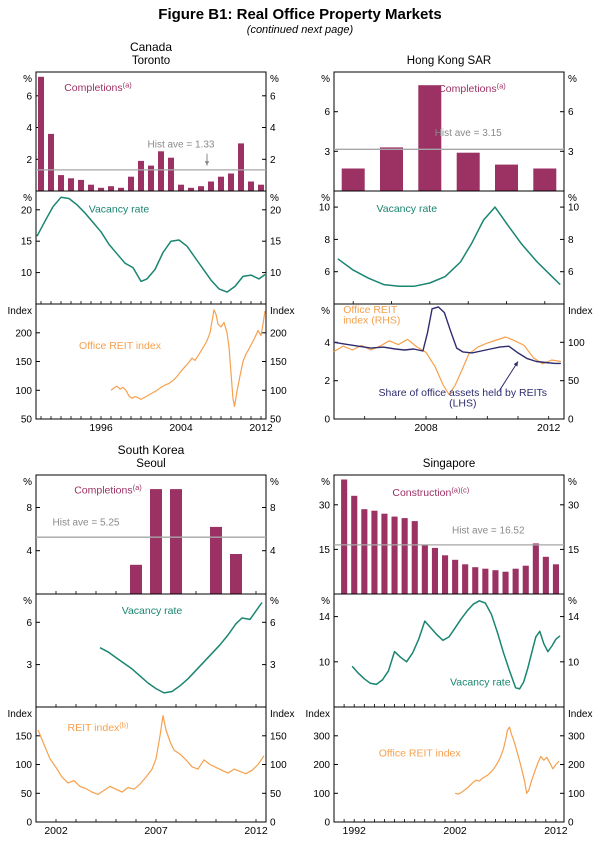 This screenshot has width=600, height=856. Describe the element at coordinates (430, 492) in the screenshot. I see `construction-label: Construction(a)(c)` at that location.